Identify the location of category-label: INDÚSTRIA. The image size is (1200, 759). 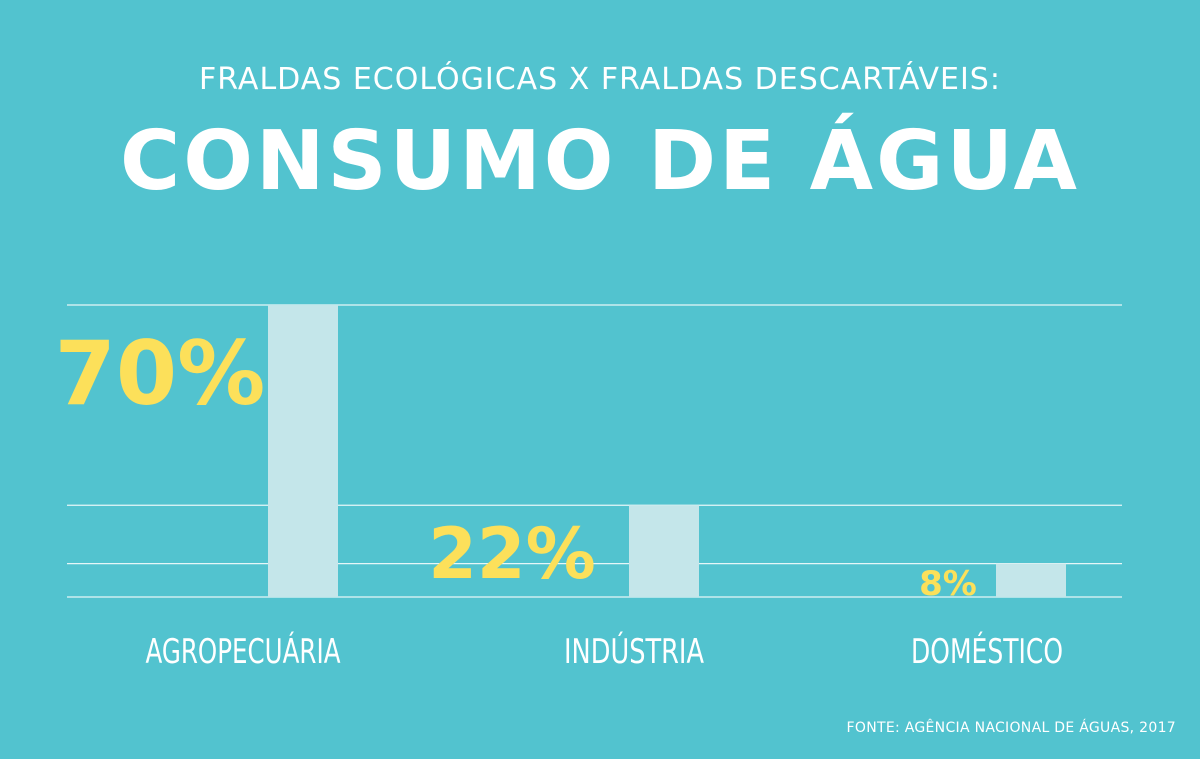
(634, 651).